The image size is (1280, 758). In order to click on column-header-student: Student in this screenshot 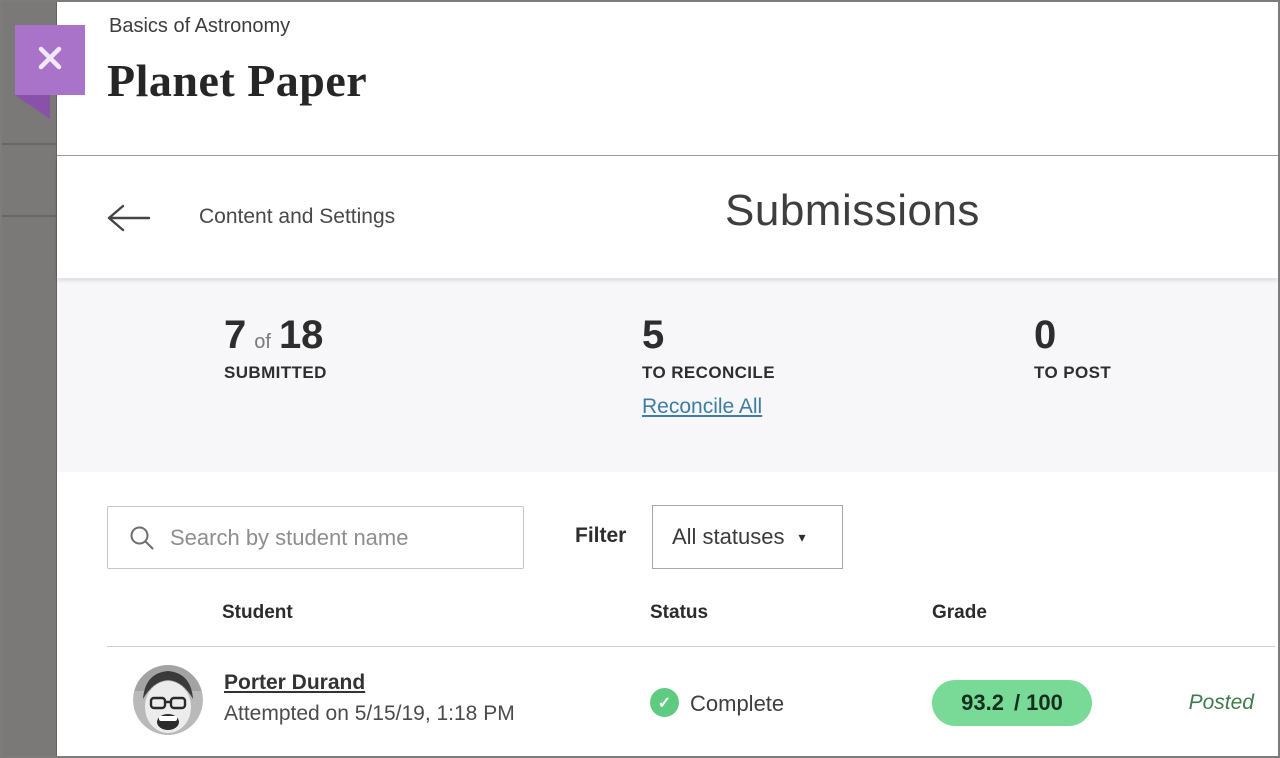, I will do `click(257, 612)`.